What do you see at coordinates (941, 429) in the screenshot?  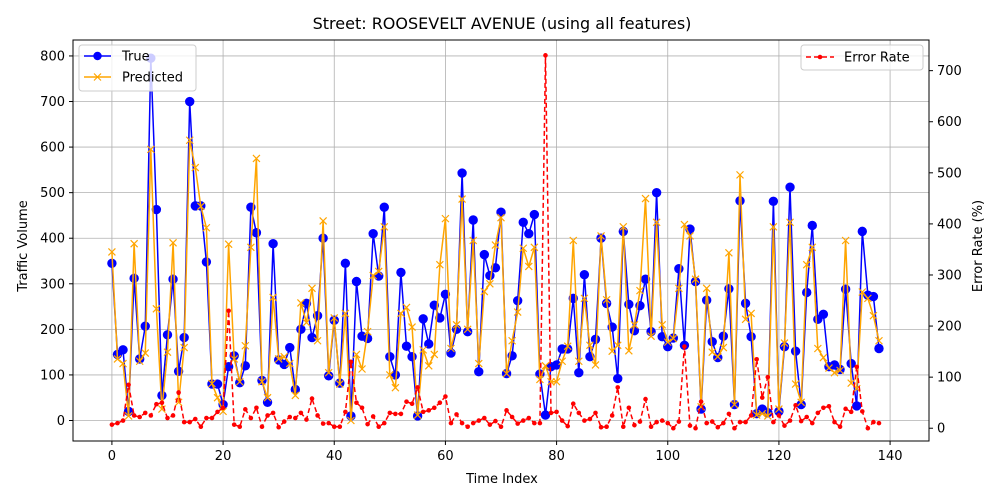 I see `y2-tick-label: 0` at bounding box center [941, 429].